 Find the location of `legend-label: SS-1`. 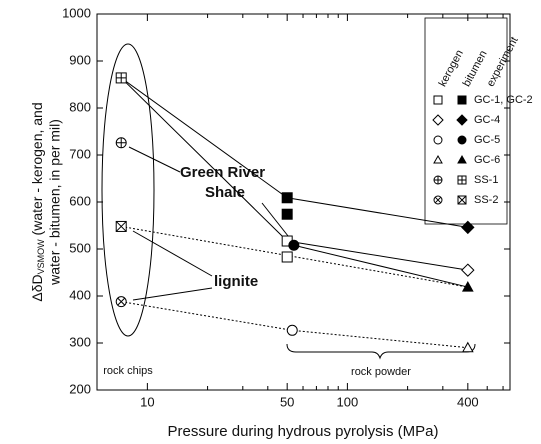

legend-label: SS-1 is located at coordinates (486, 180).